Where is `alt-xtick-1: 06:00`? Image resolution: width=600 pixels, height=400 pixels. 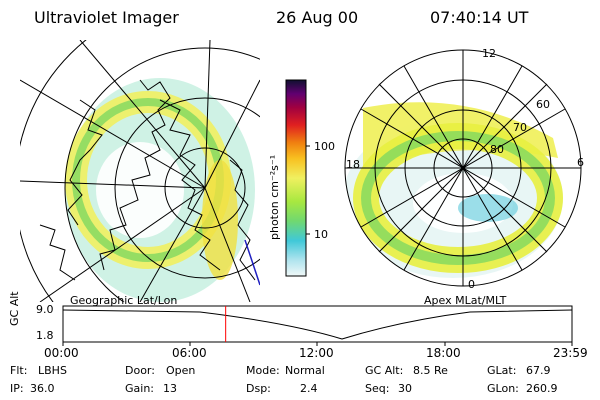 alt-xtick-1: 06:00 is located at coordinates (189, 353).